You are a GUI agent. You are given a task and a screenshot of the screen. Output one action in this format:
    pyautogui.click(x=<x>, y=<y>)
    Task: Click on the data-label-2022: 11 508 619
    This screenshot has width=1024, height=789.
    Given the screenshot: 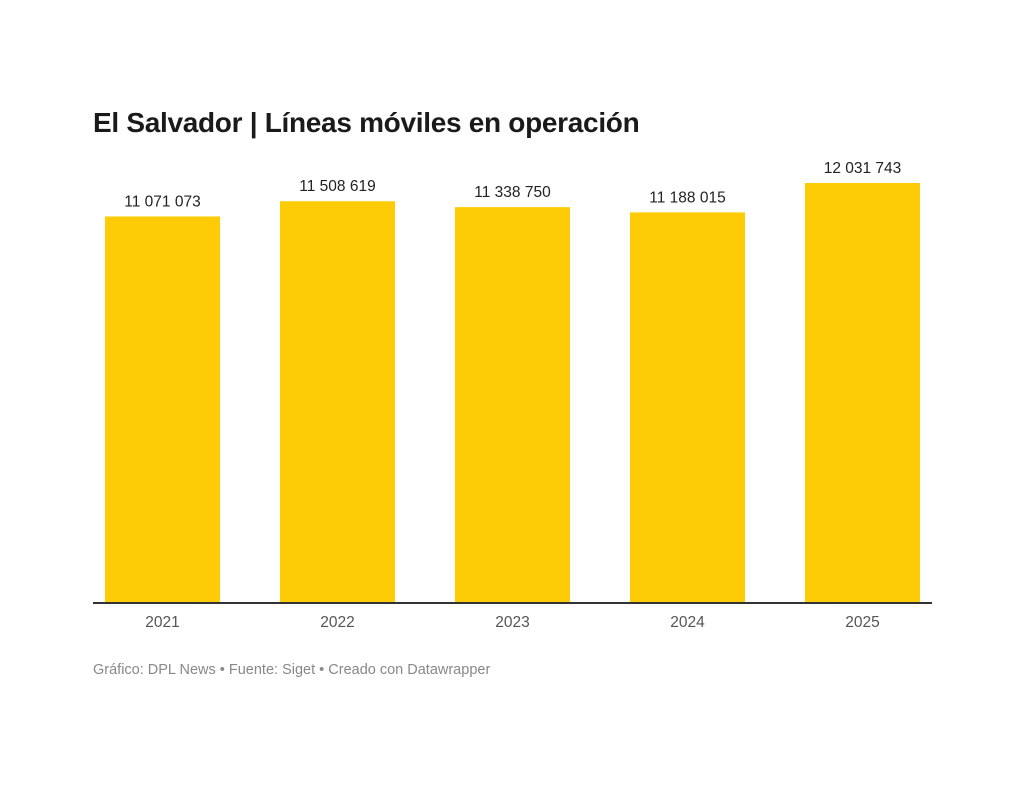 What is the action you would take?
    pyautogui.click(x=337, y=186)
    